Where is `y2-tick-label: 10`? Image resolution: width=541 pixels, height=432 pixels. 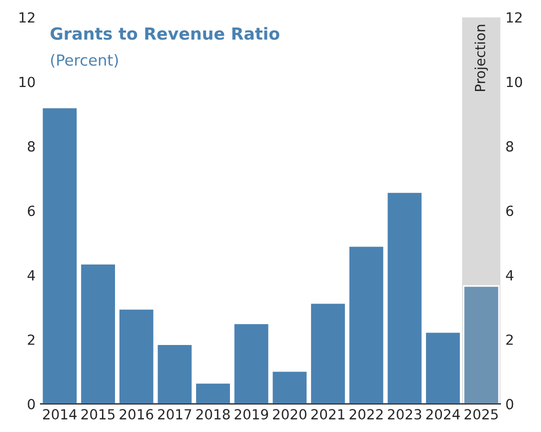 y2-tick-label: 10 is located at coordinates (514, 82).